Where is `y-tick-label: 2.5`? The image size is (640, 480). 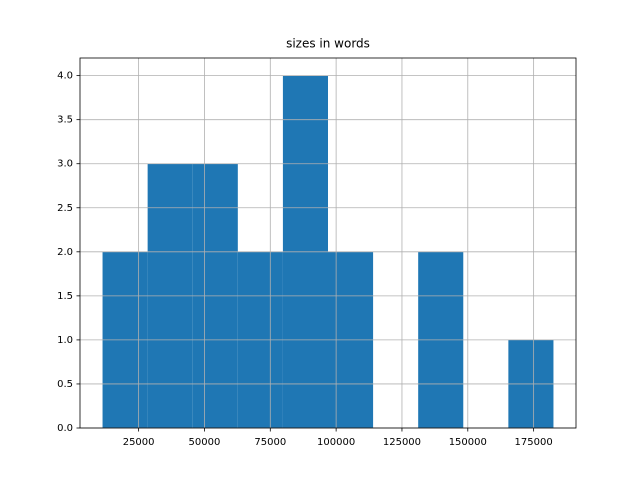
y-tick-label: 2.5 is located at coordinates (65, 208).